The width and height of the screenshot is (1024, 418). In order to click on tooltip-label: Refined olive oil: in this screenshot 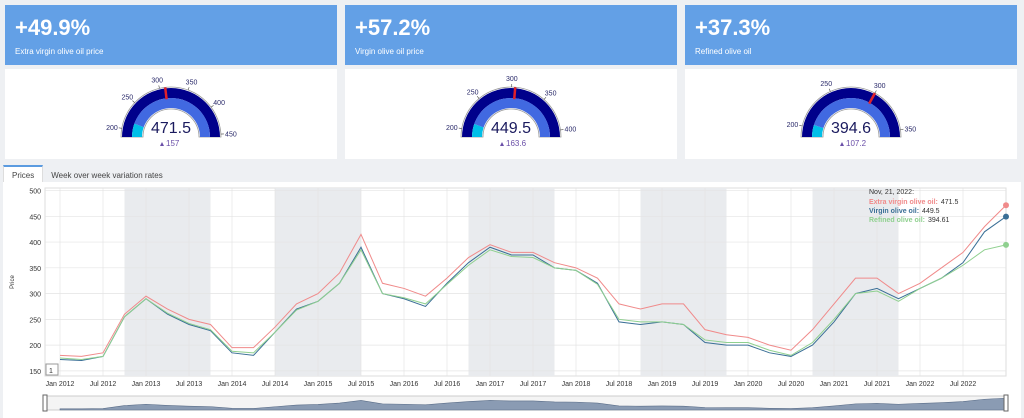, I will do `click(897, 220)`.